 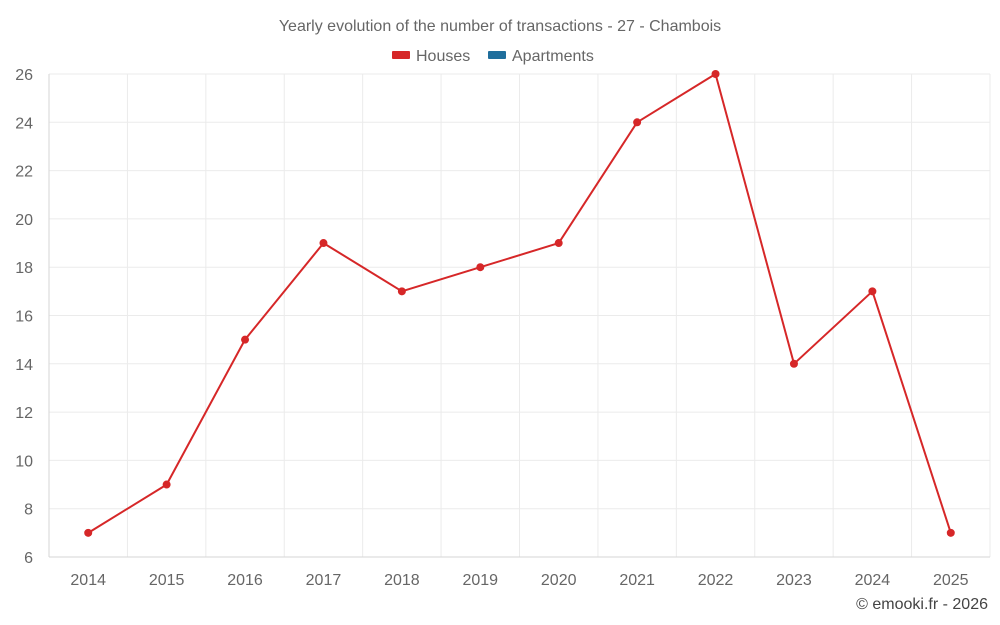 What do you see at coordinates (166, 484) in the screenshot?
I see `data-point-houses-2015` at bounding box center [166, 484].